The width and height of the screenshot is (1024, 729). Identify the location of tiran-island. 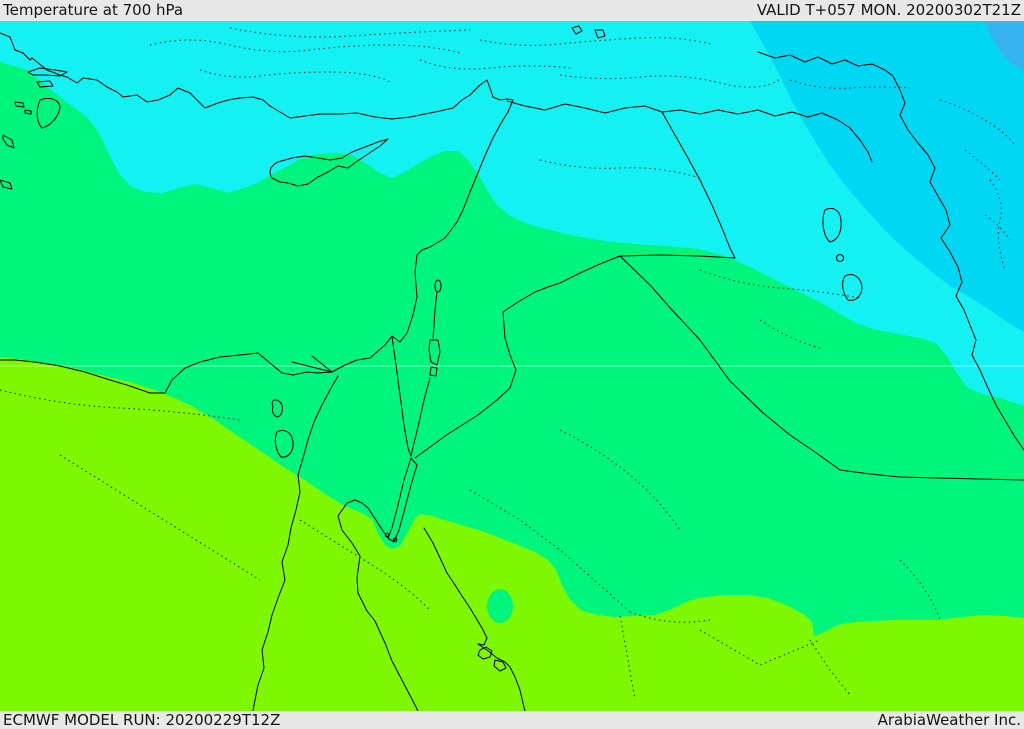
(387, 535).